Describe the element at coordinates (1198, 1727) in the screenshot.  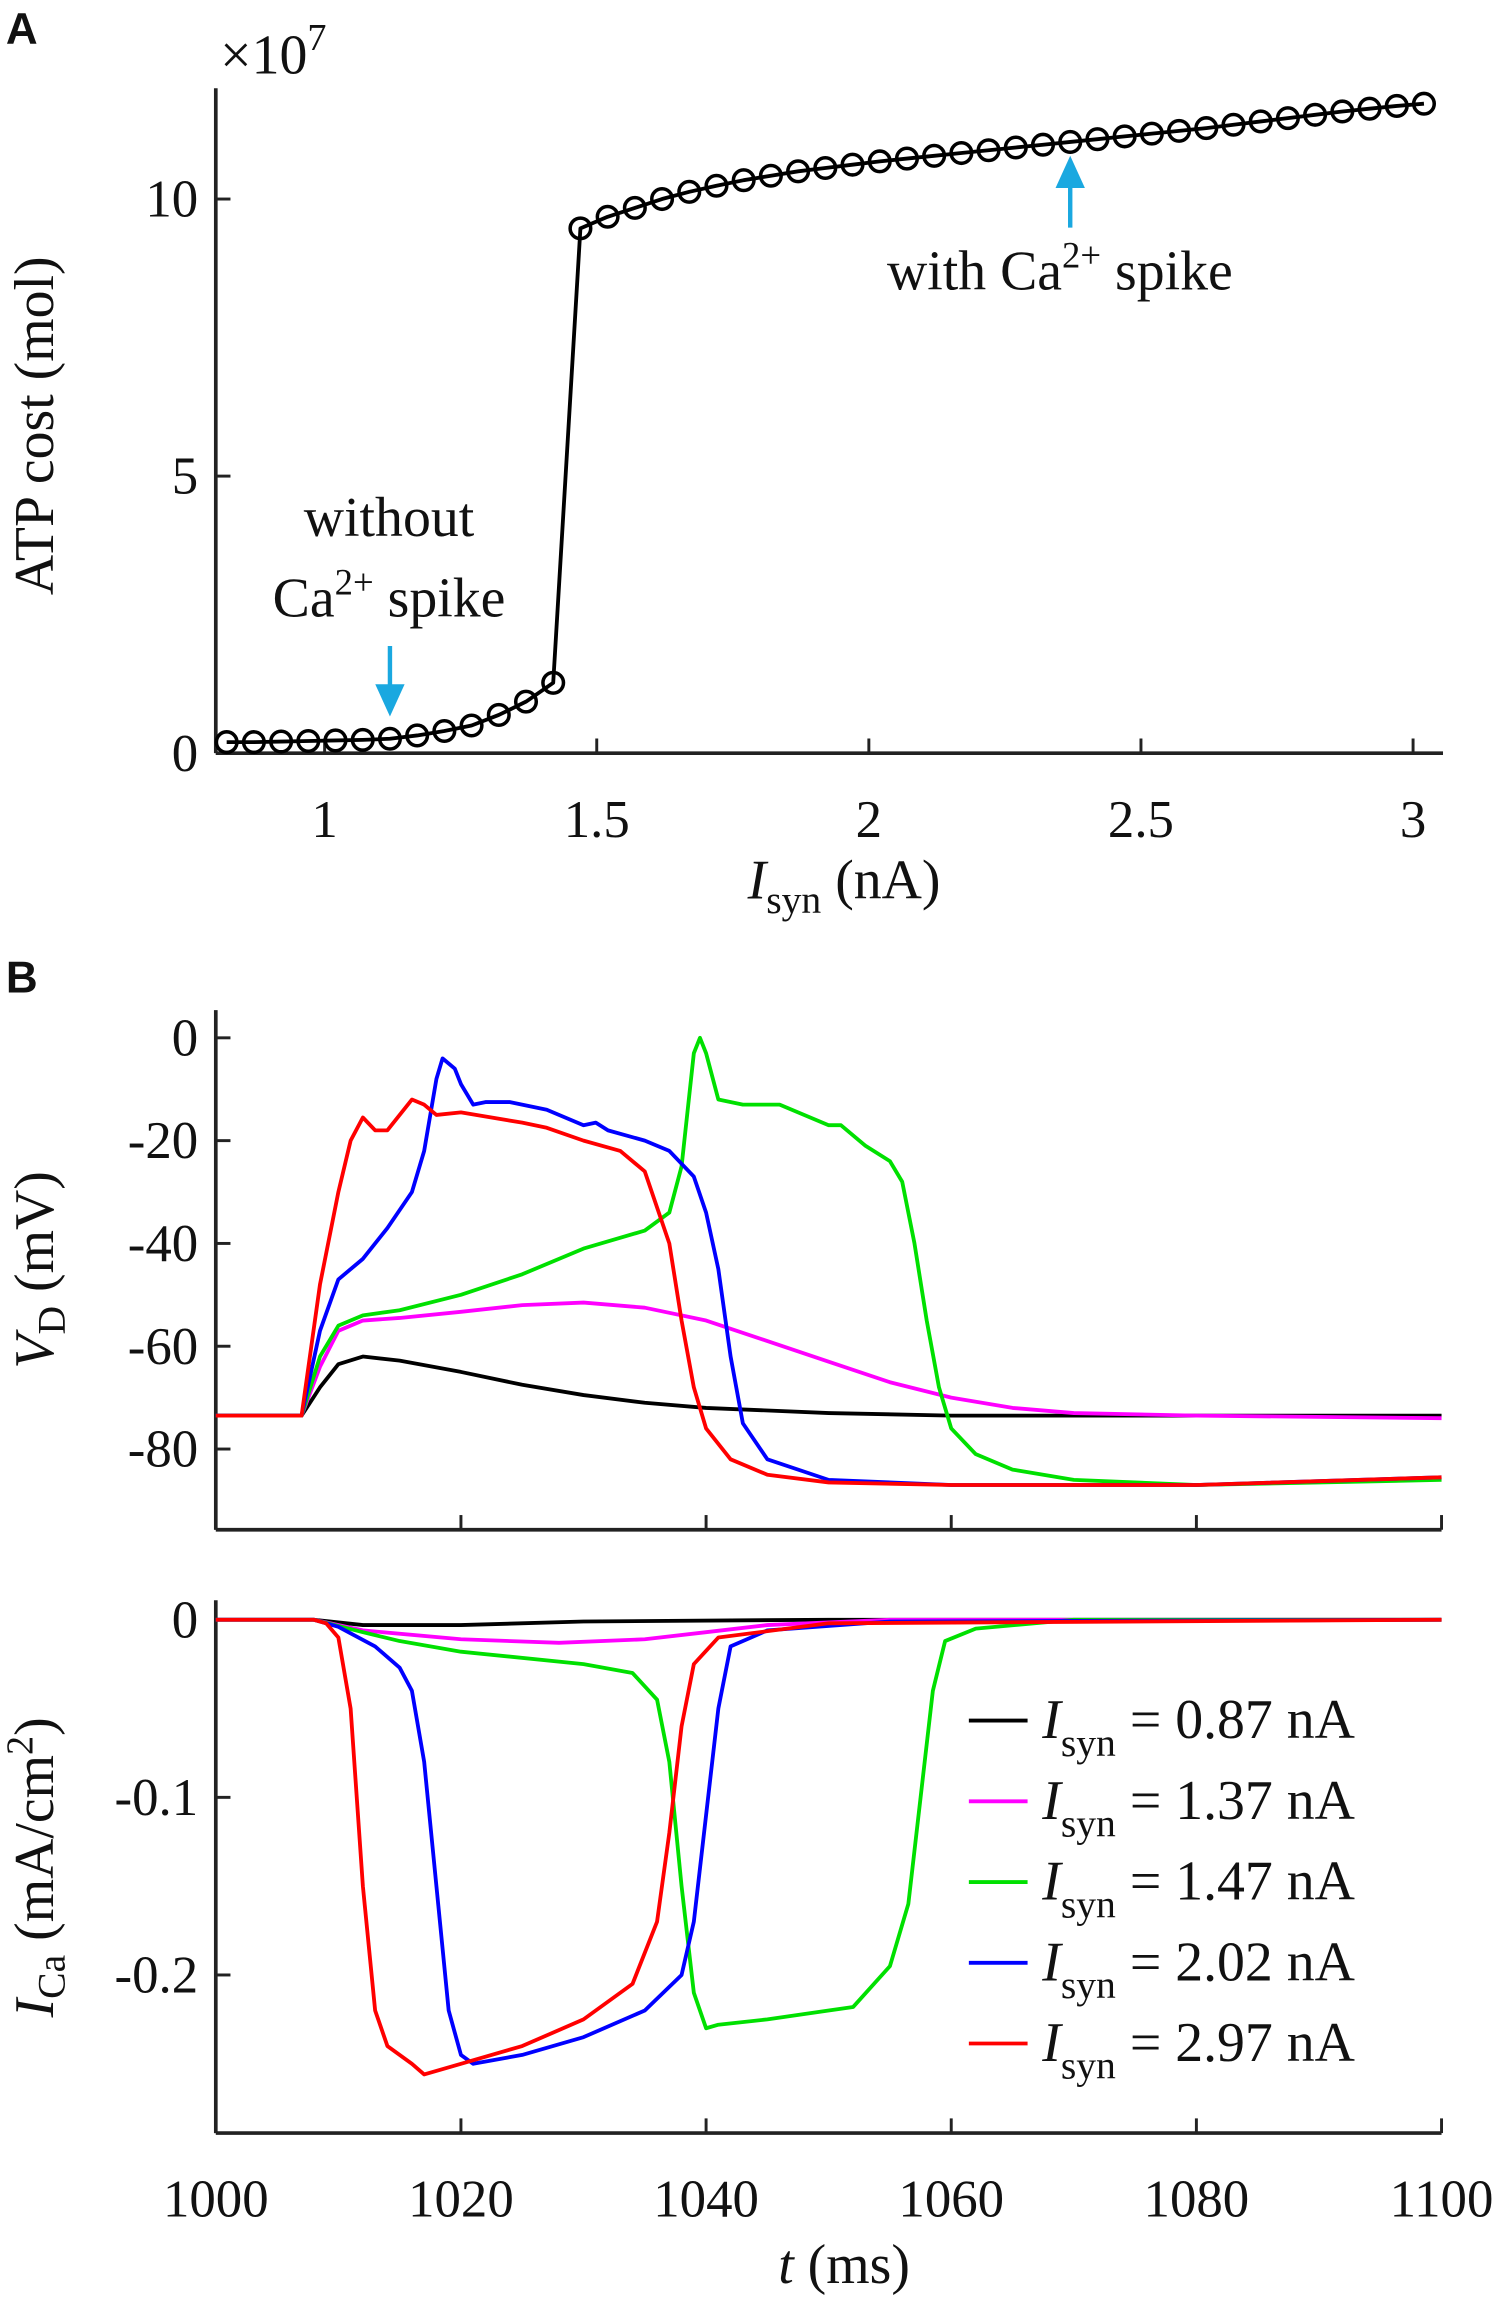
I see `legend-entry: Isyn = 0.87 nA` at that location.